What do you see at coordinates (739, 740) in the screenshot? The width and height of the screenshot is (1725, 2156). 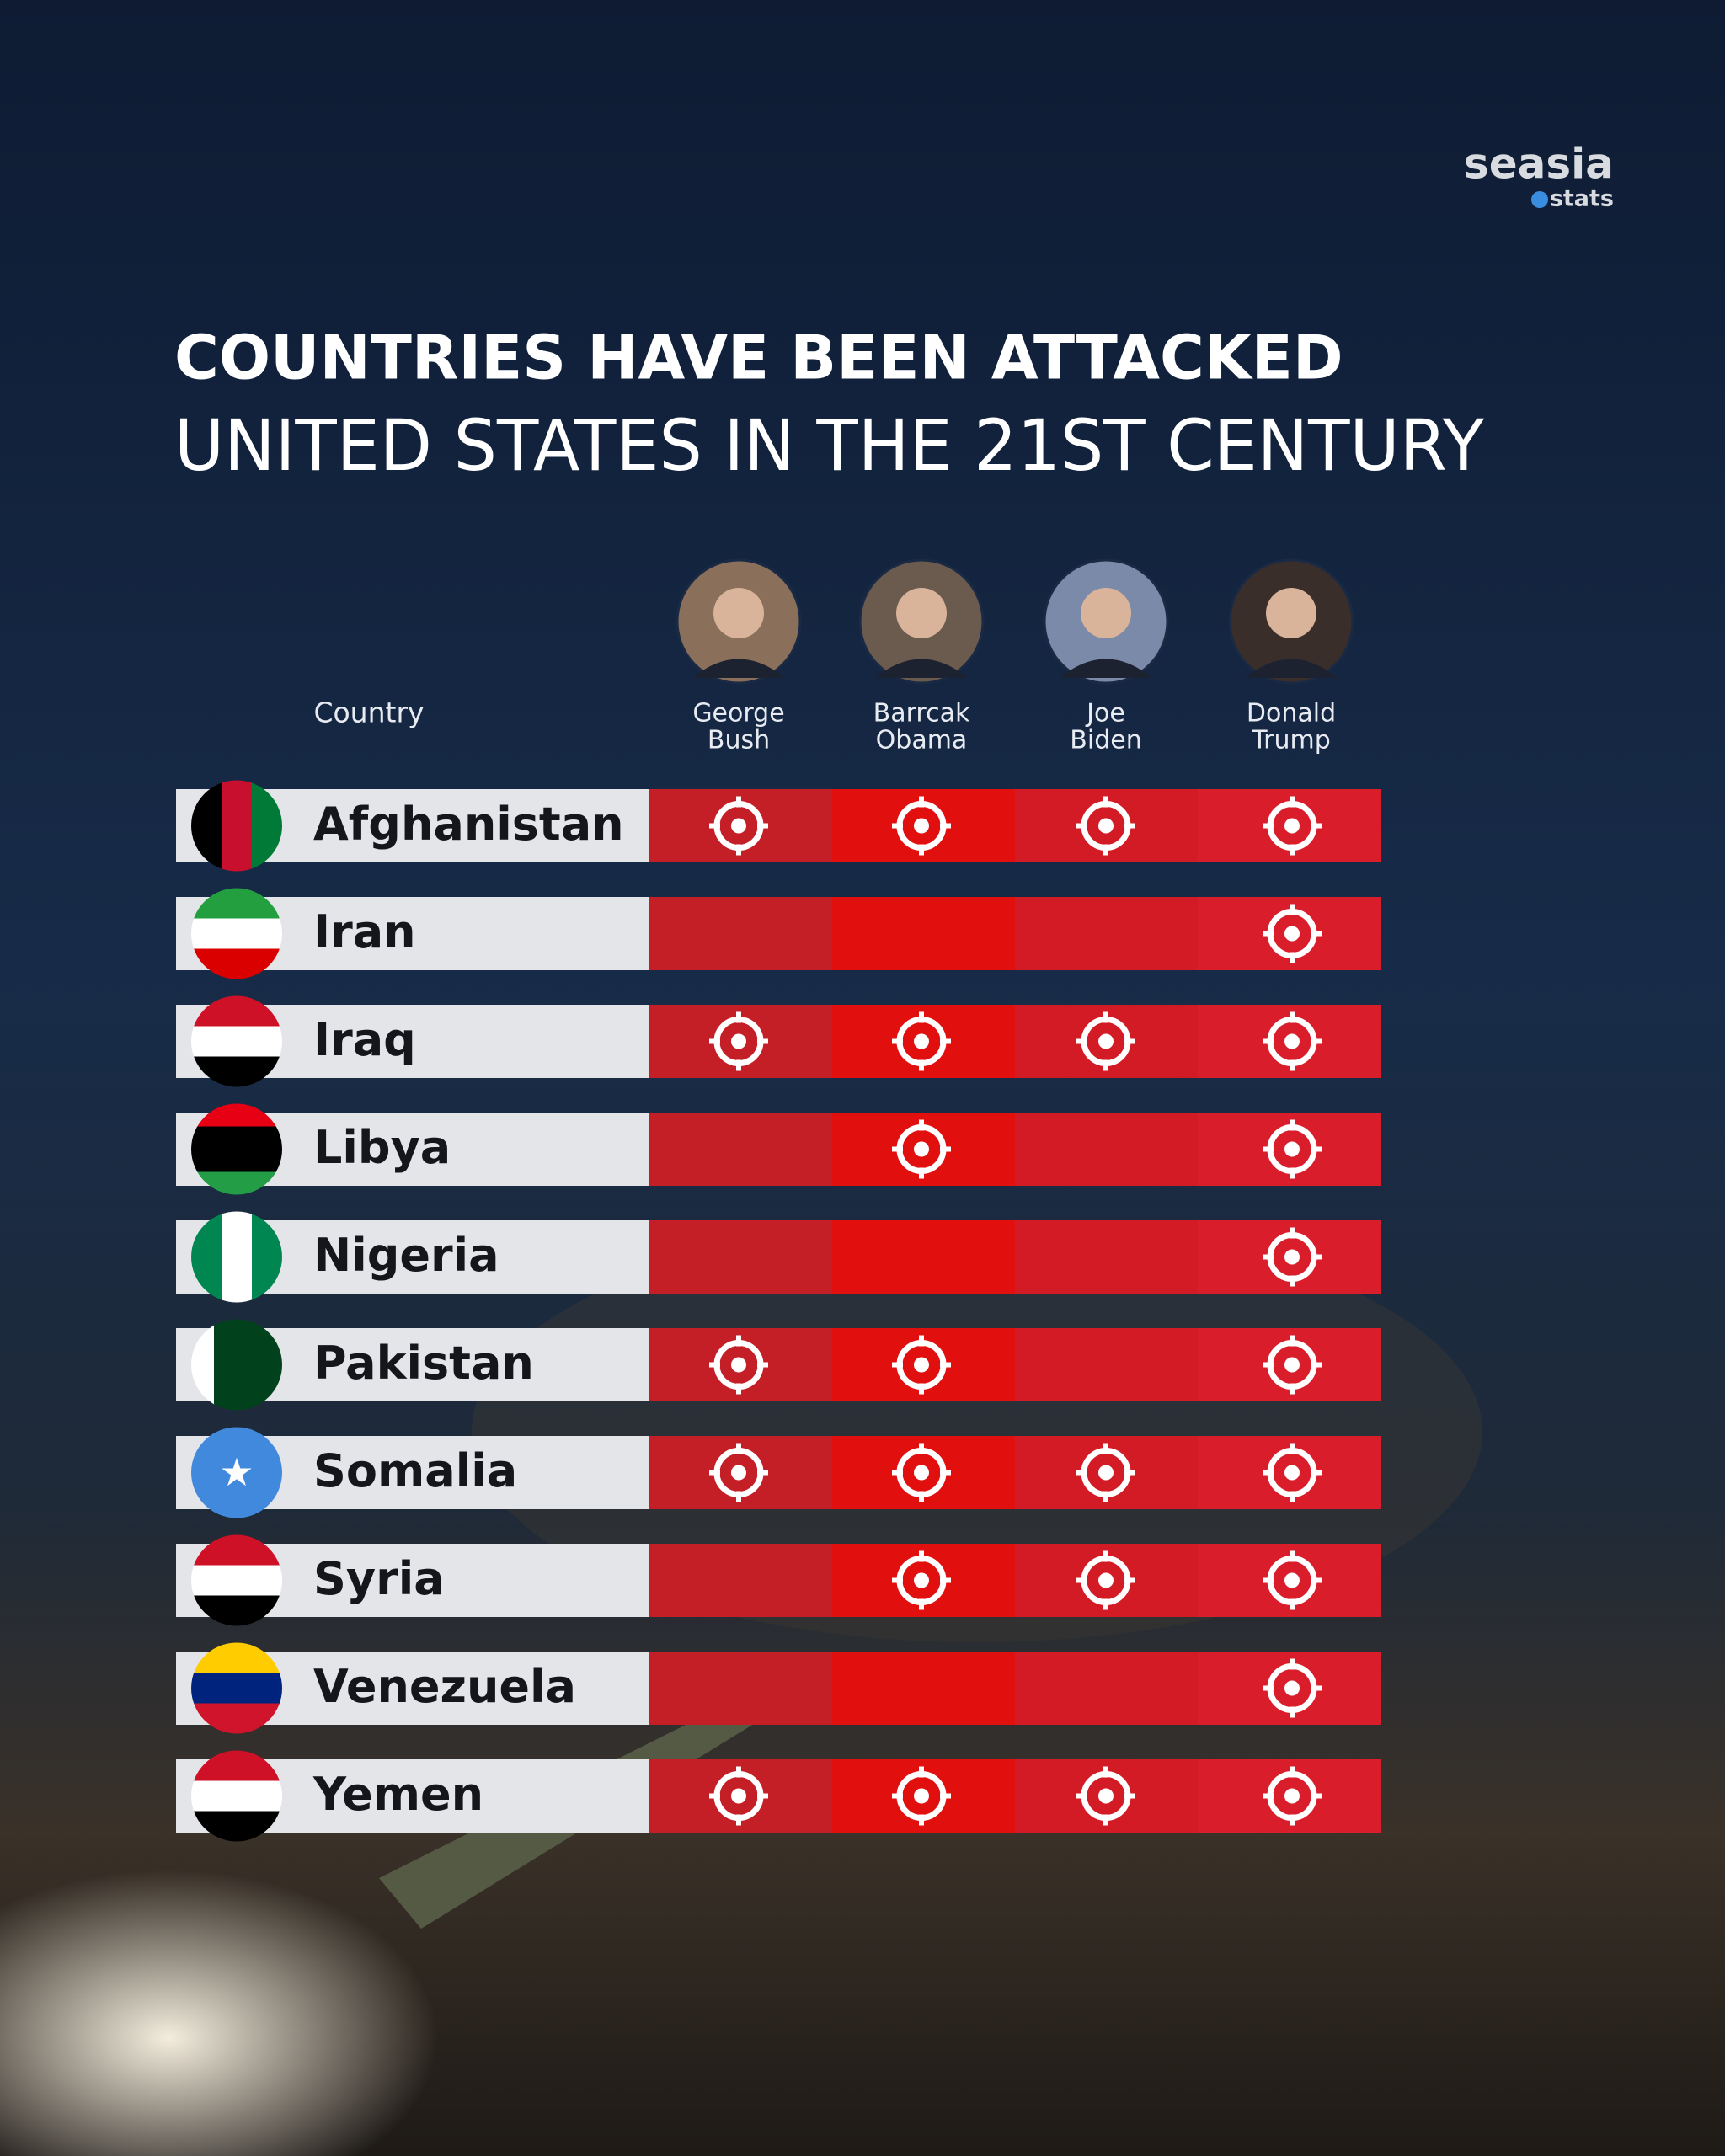 I see `president-last: Bush` at bounding box center [739, 740].